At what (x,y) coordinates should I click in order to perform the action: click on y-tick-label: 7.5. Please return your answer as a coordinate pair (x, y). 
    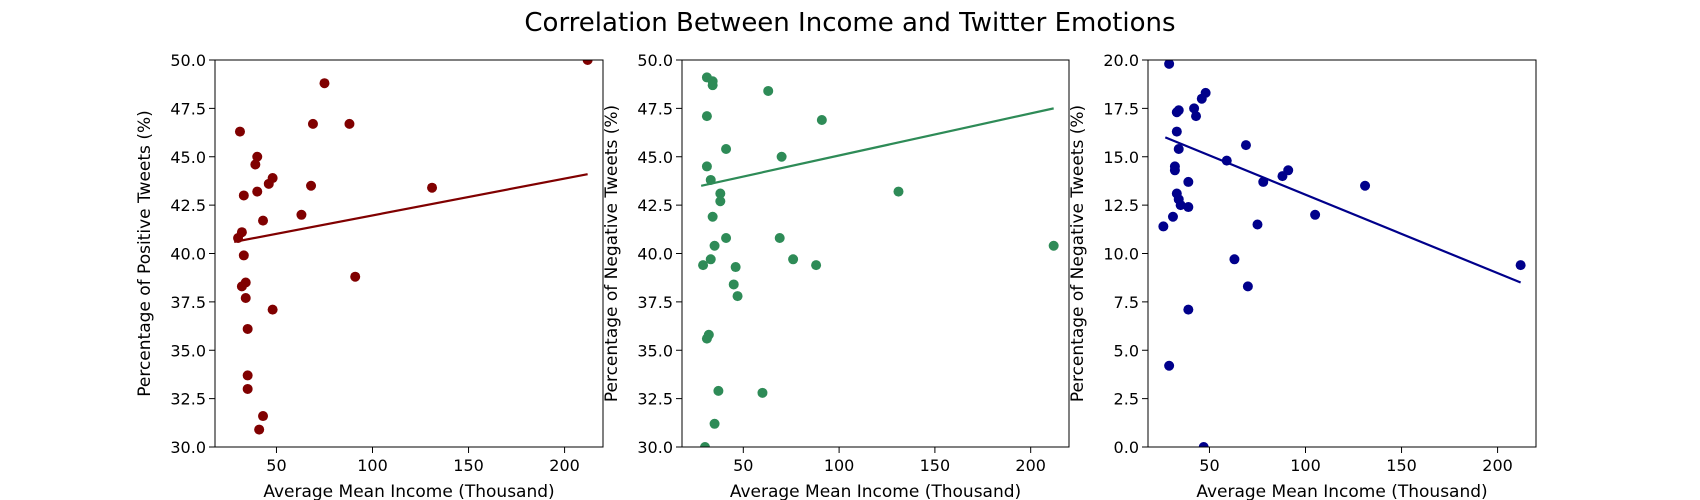
    Looking at the image, I should click on (1126, 302).